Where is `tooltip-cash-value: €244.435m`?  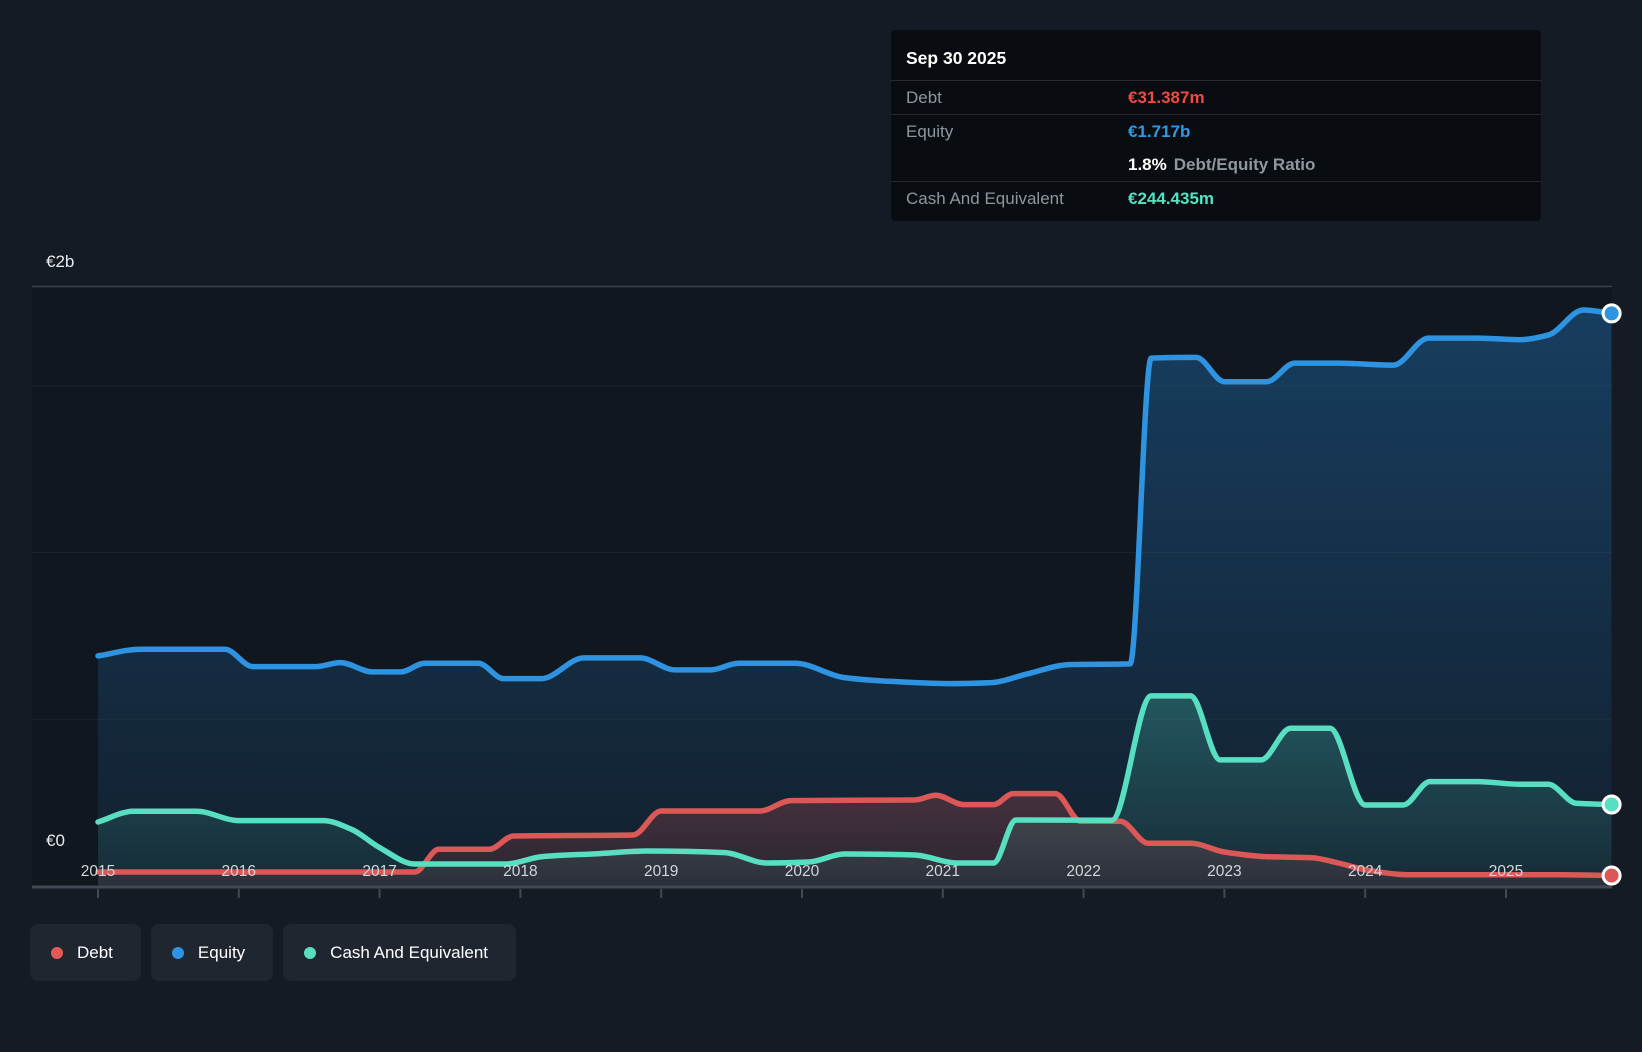 tooltip-cash-value: €244.435m is located at coordinates (1171, 198).